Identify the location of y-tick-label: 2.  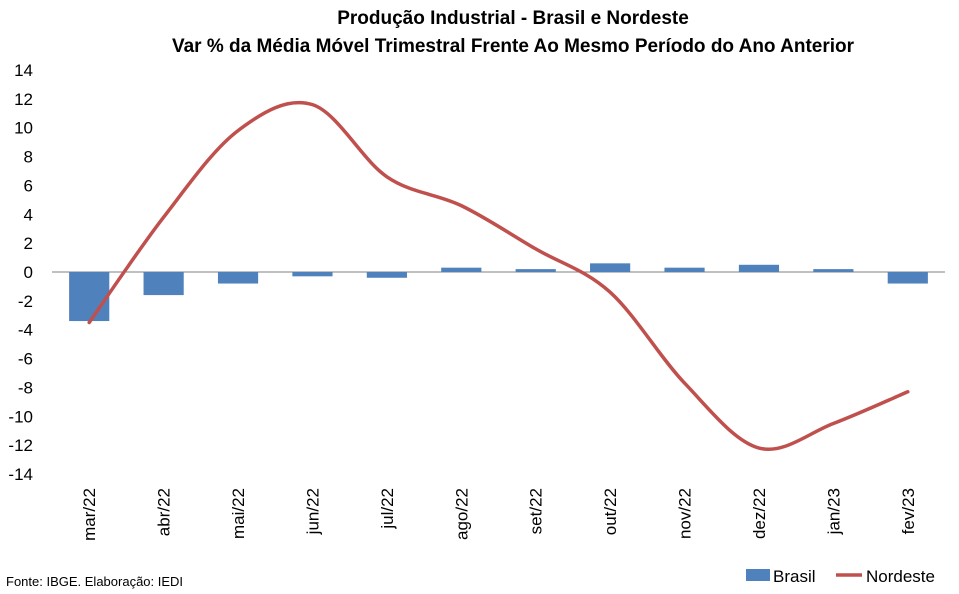
(28, 243).